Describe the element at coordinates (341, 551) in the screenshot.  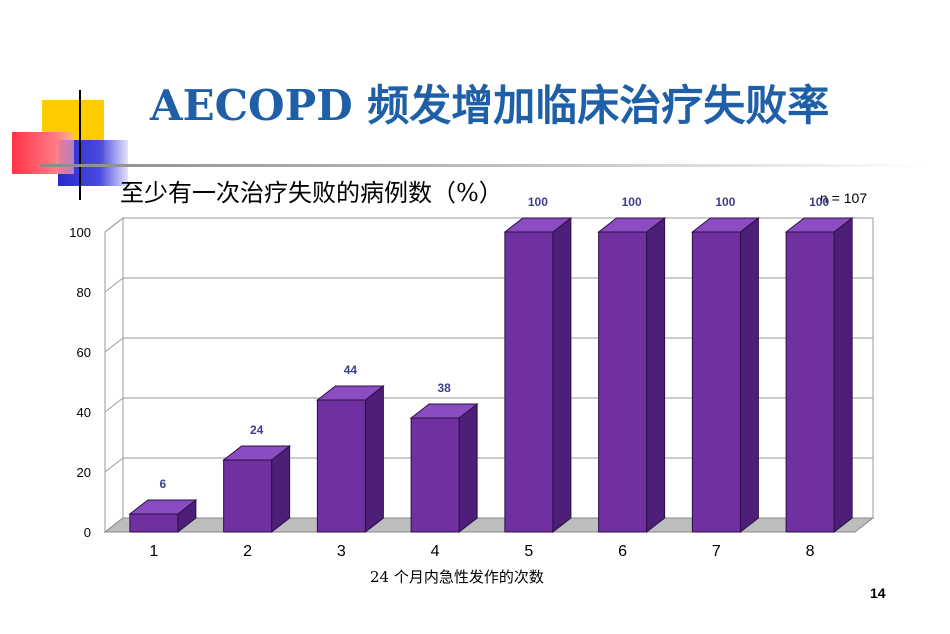
I see `x-tick-label: 3` at that location.